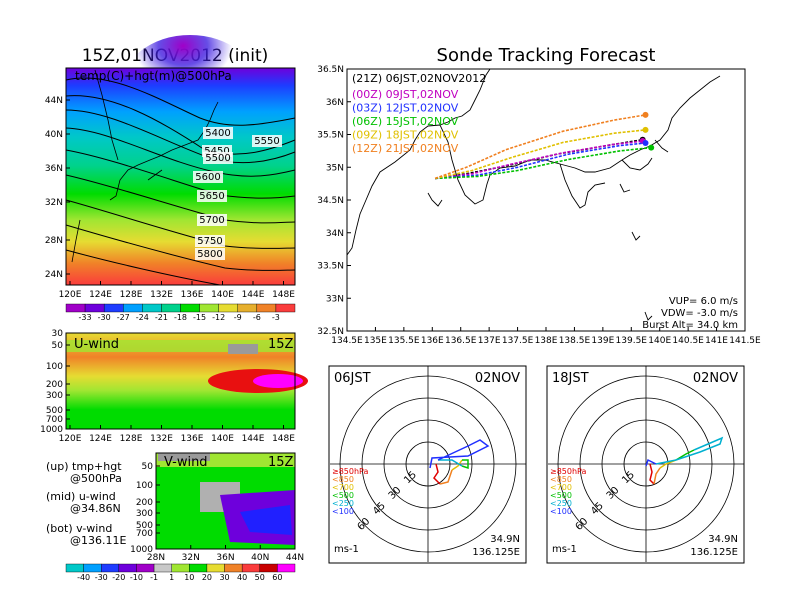 Image resolution: width=792 pixels, height=616 pixels. What do you see at coordinates (51, 430) in the screenshot?
I see `uwind-pressure-tick: 1000` at bounding box center [51, 430].